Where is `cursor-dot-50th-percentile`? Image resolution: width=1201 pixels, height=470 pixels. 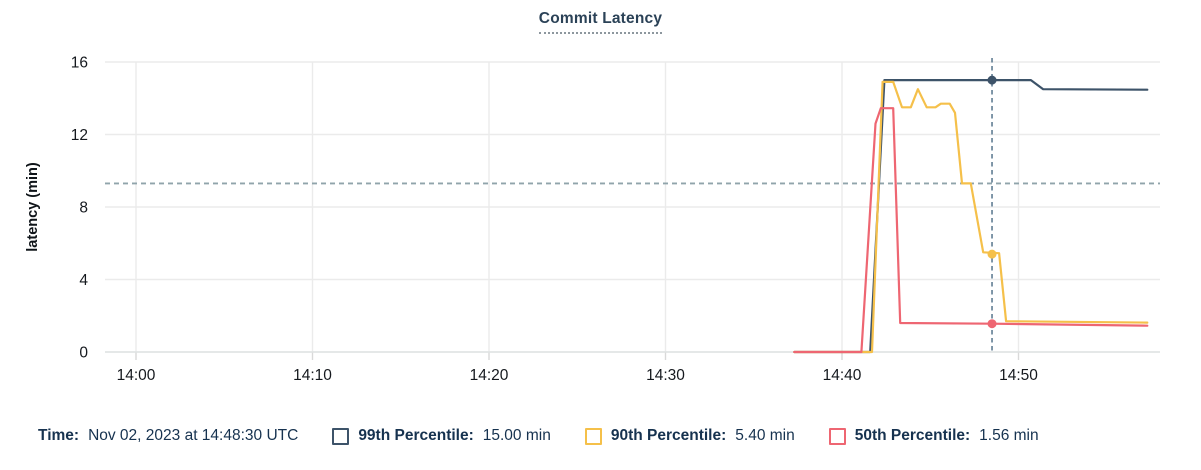
cursor-dot-50th-percentile is located at coordinates (992, 324).